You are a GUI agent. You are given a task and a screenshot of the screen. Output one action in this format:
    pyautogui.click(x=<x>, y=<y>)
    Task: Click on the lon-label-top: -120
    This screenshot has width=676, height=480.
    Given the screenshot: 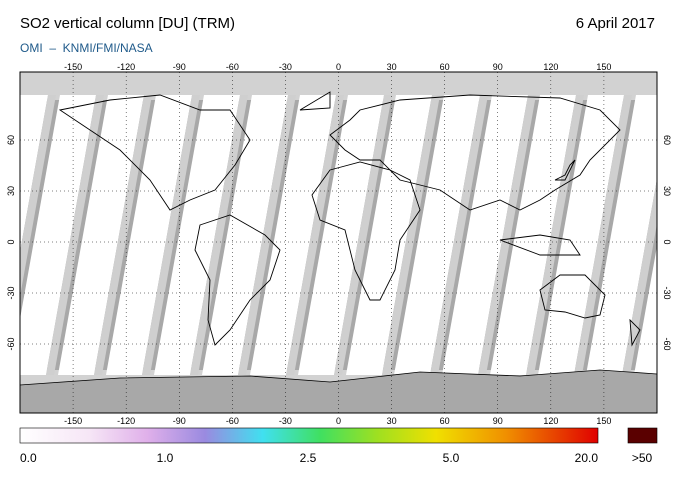 What is the action you would take?
    pyautogui.click(x=126, y=67)
    